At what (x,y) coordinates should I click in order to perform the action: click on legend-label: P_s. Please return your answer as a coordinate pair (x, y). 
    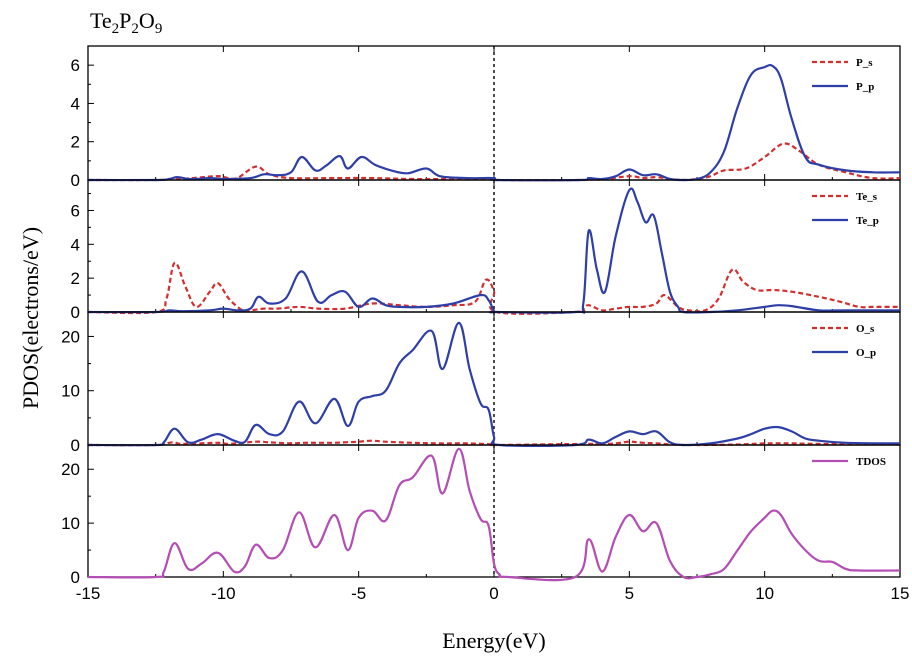
    Looking at the image, I should click on (864, 63).